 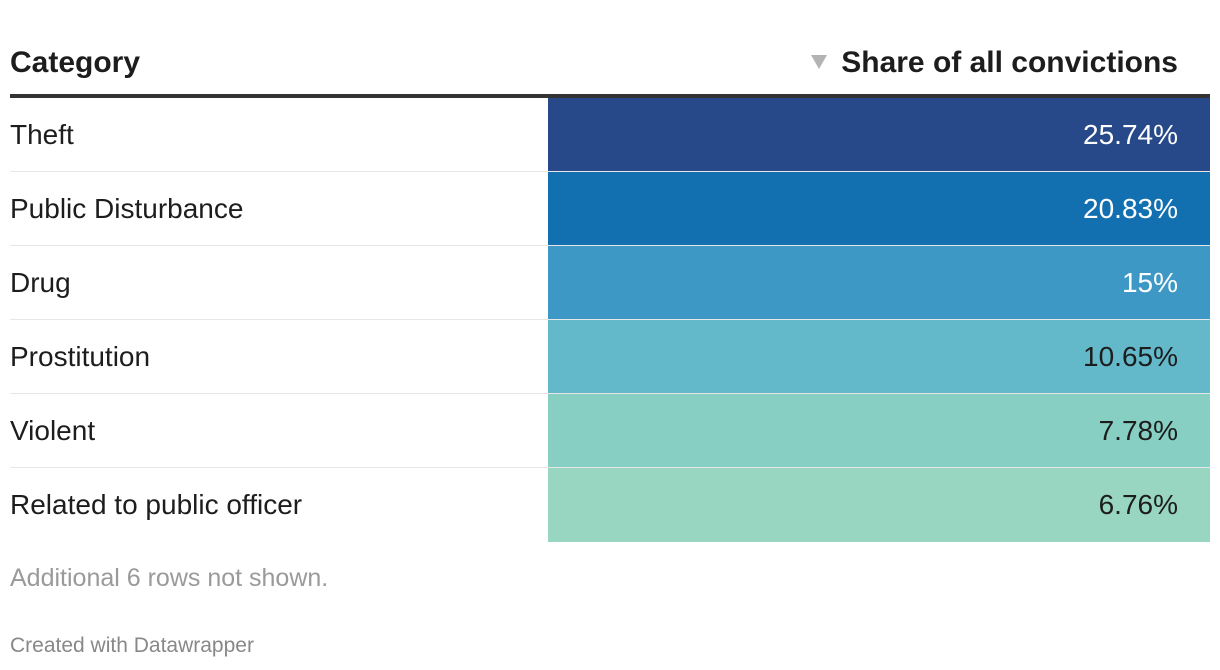 I want to click on cell-category: Related to public officer, so click(x=156, y=504).